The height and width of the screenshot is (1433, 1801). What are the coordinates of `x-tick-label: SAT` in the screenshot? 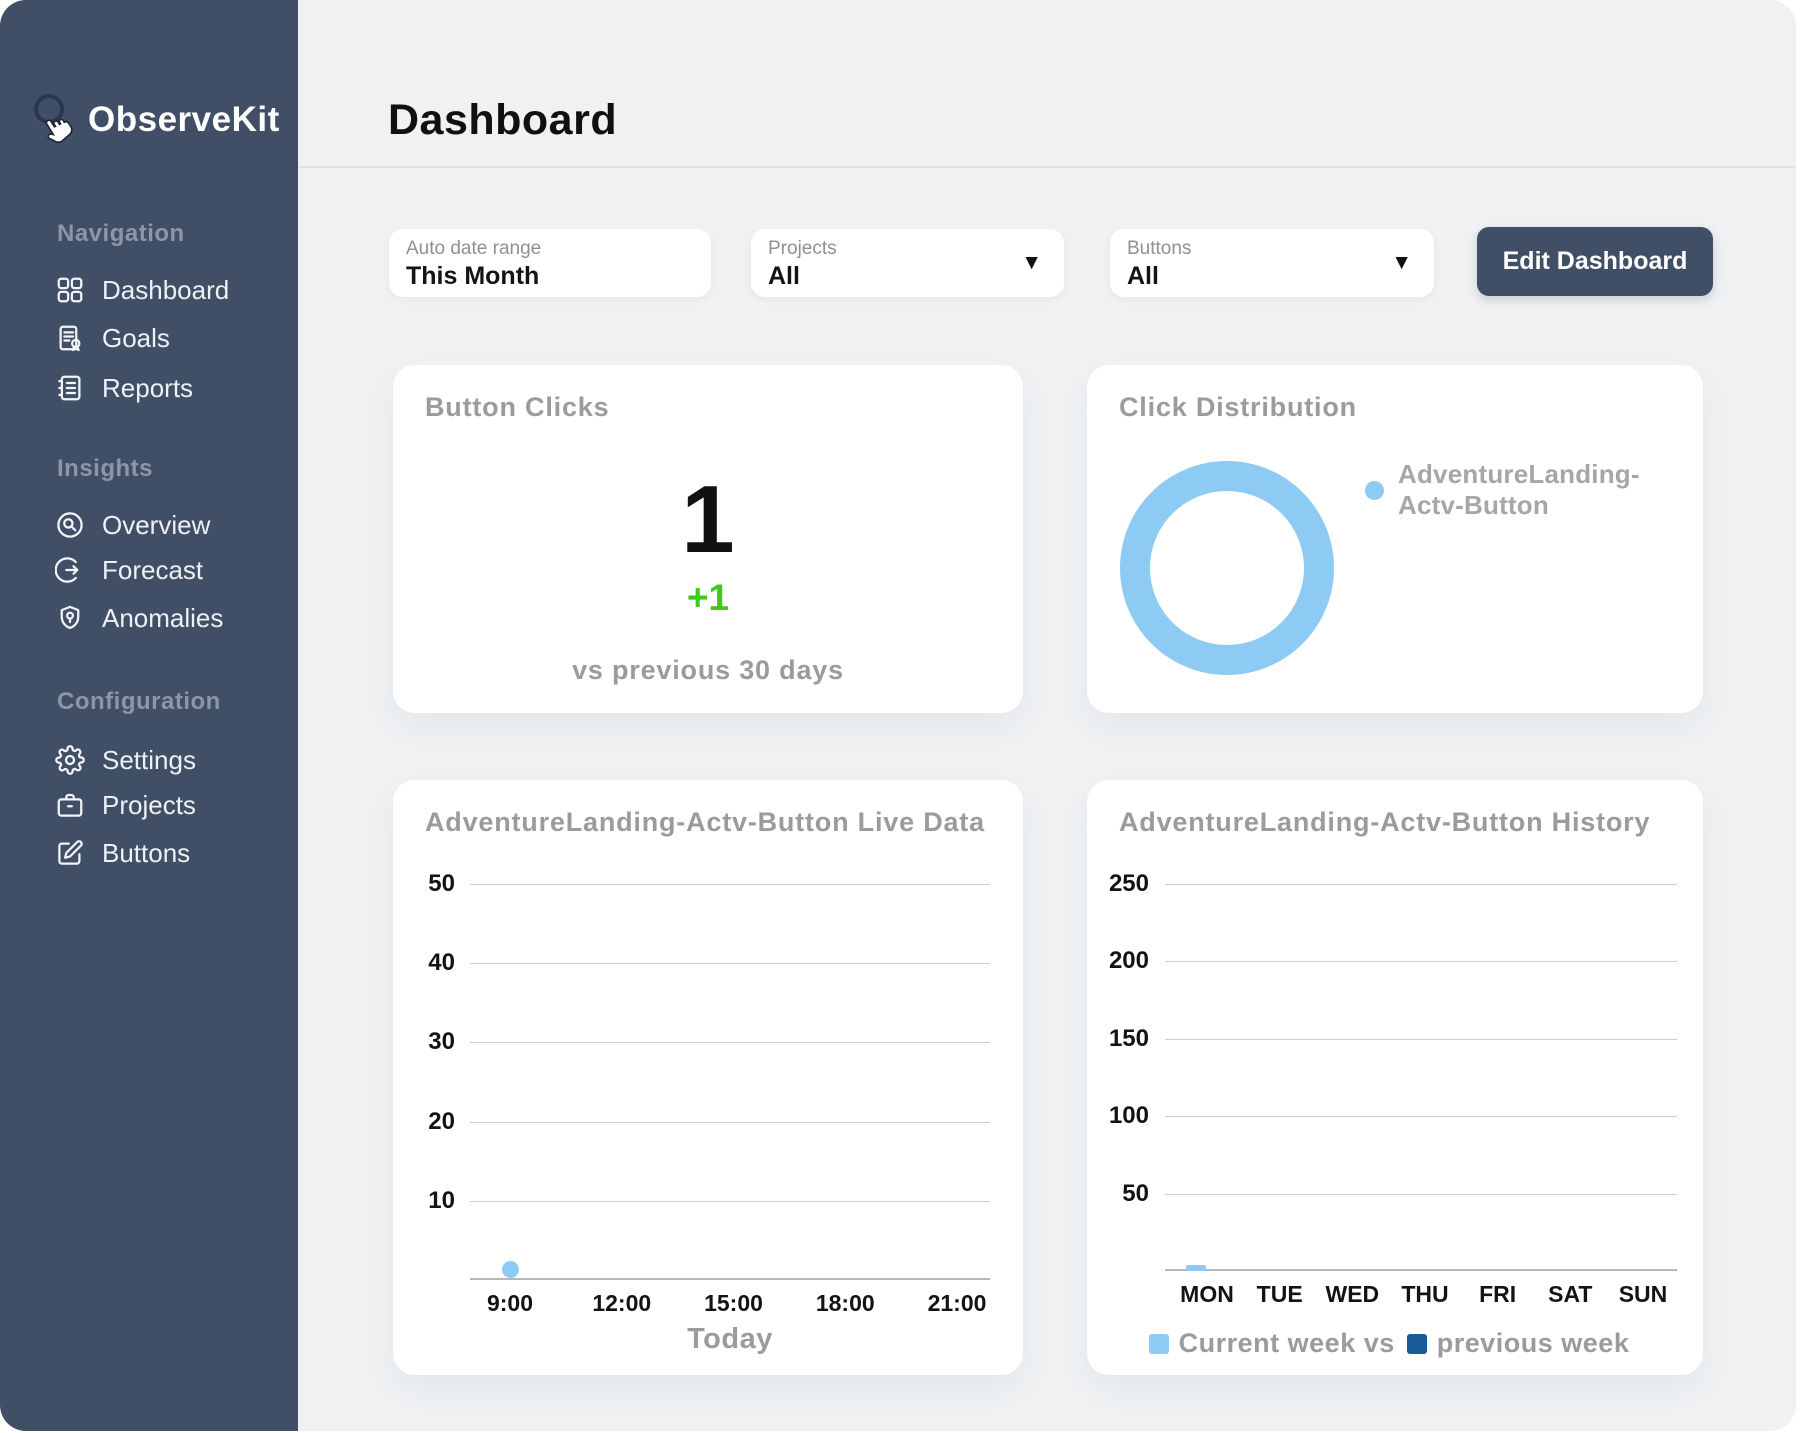 It's located at (1570, 1294).